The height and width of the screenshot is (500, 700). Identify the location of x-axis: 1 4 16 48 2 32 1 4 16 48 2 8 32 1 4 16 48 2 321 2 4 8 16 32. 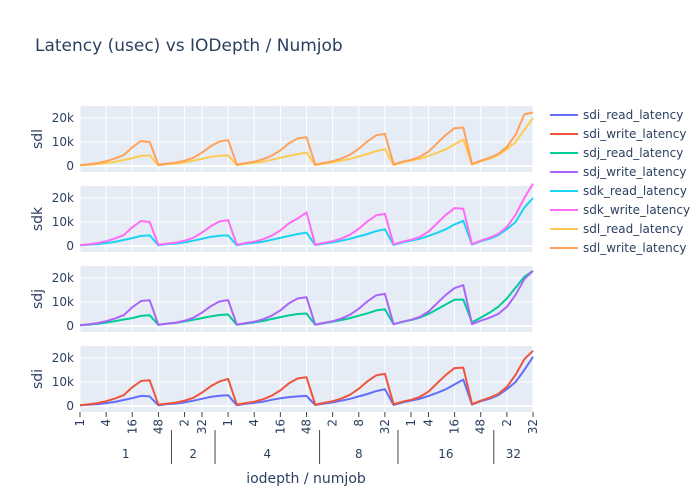
(306, 438).